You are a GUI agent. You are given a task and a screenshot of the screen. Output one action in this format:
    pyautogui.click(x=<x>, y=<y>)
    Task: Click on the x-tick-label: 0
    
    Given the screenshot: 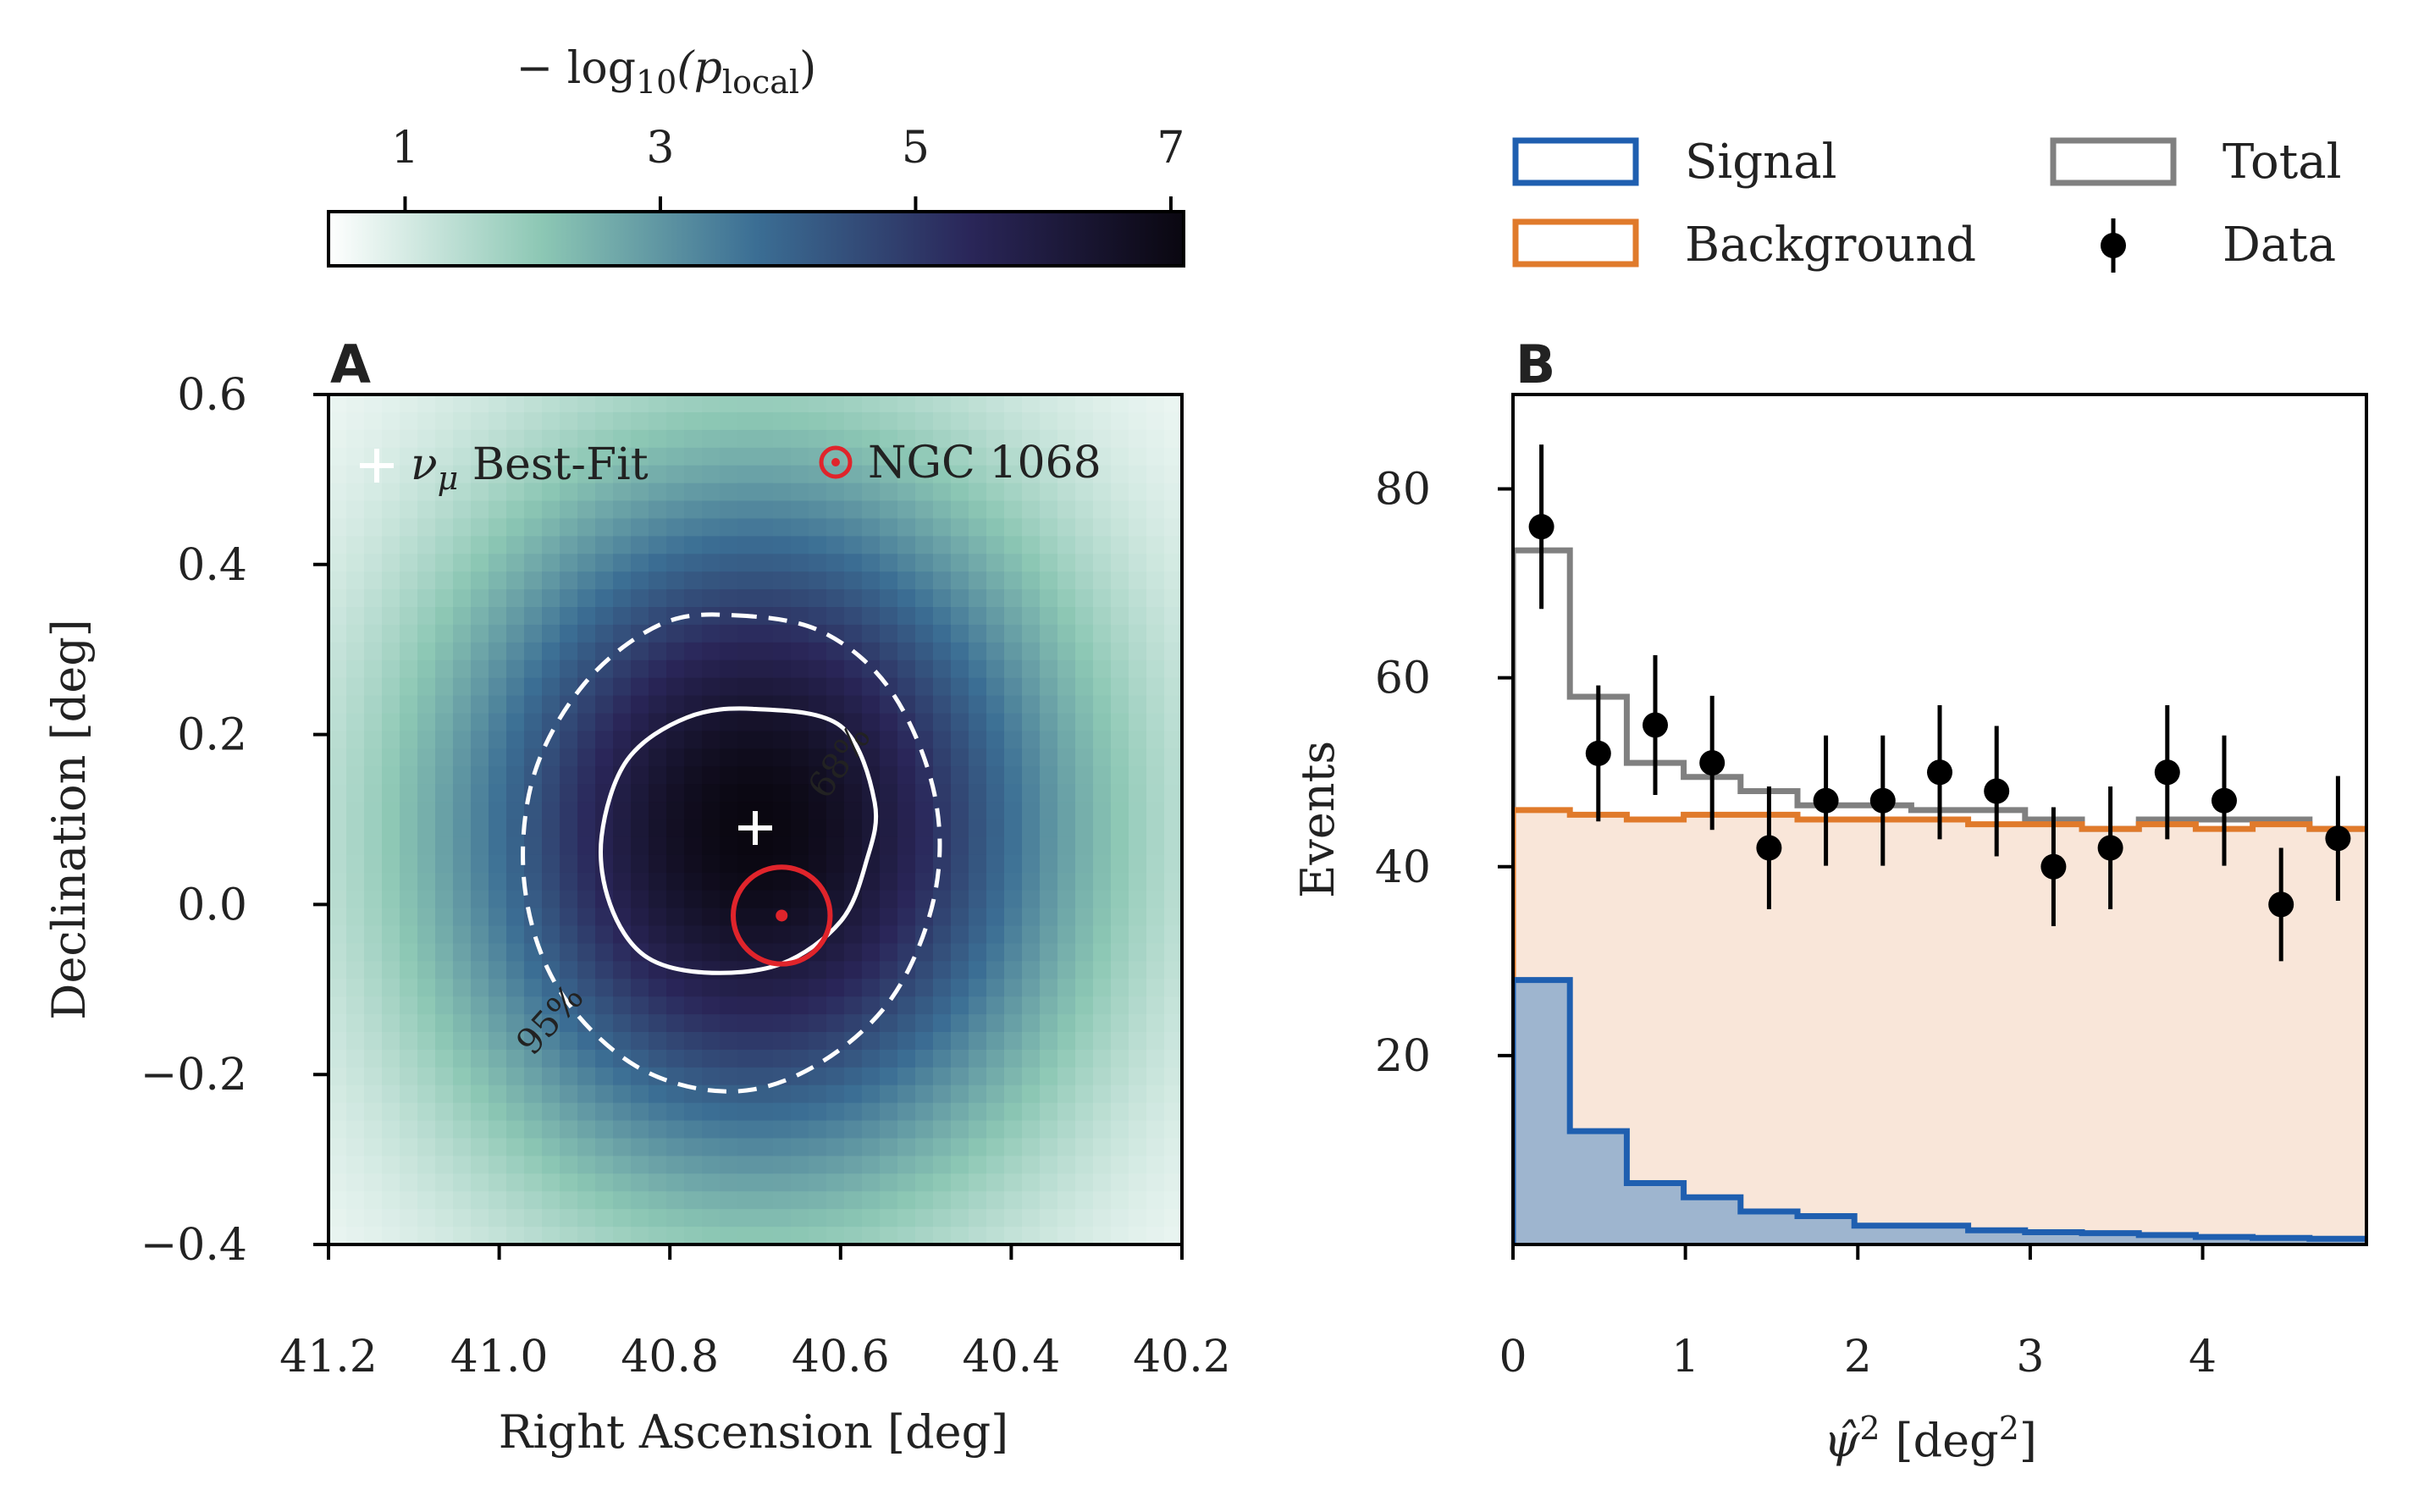 What is the action you would take?
    pyautogui.click(x=1513, y=1357)
    